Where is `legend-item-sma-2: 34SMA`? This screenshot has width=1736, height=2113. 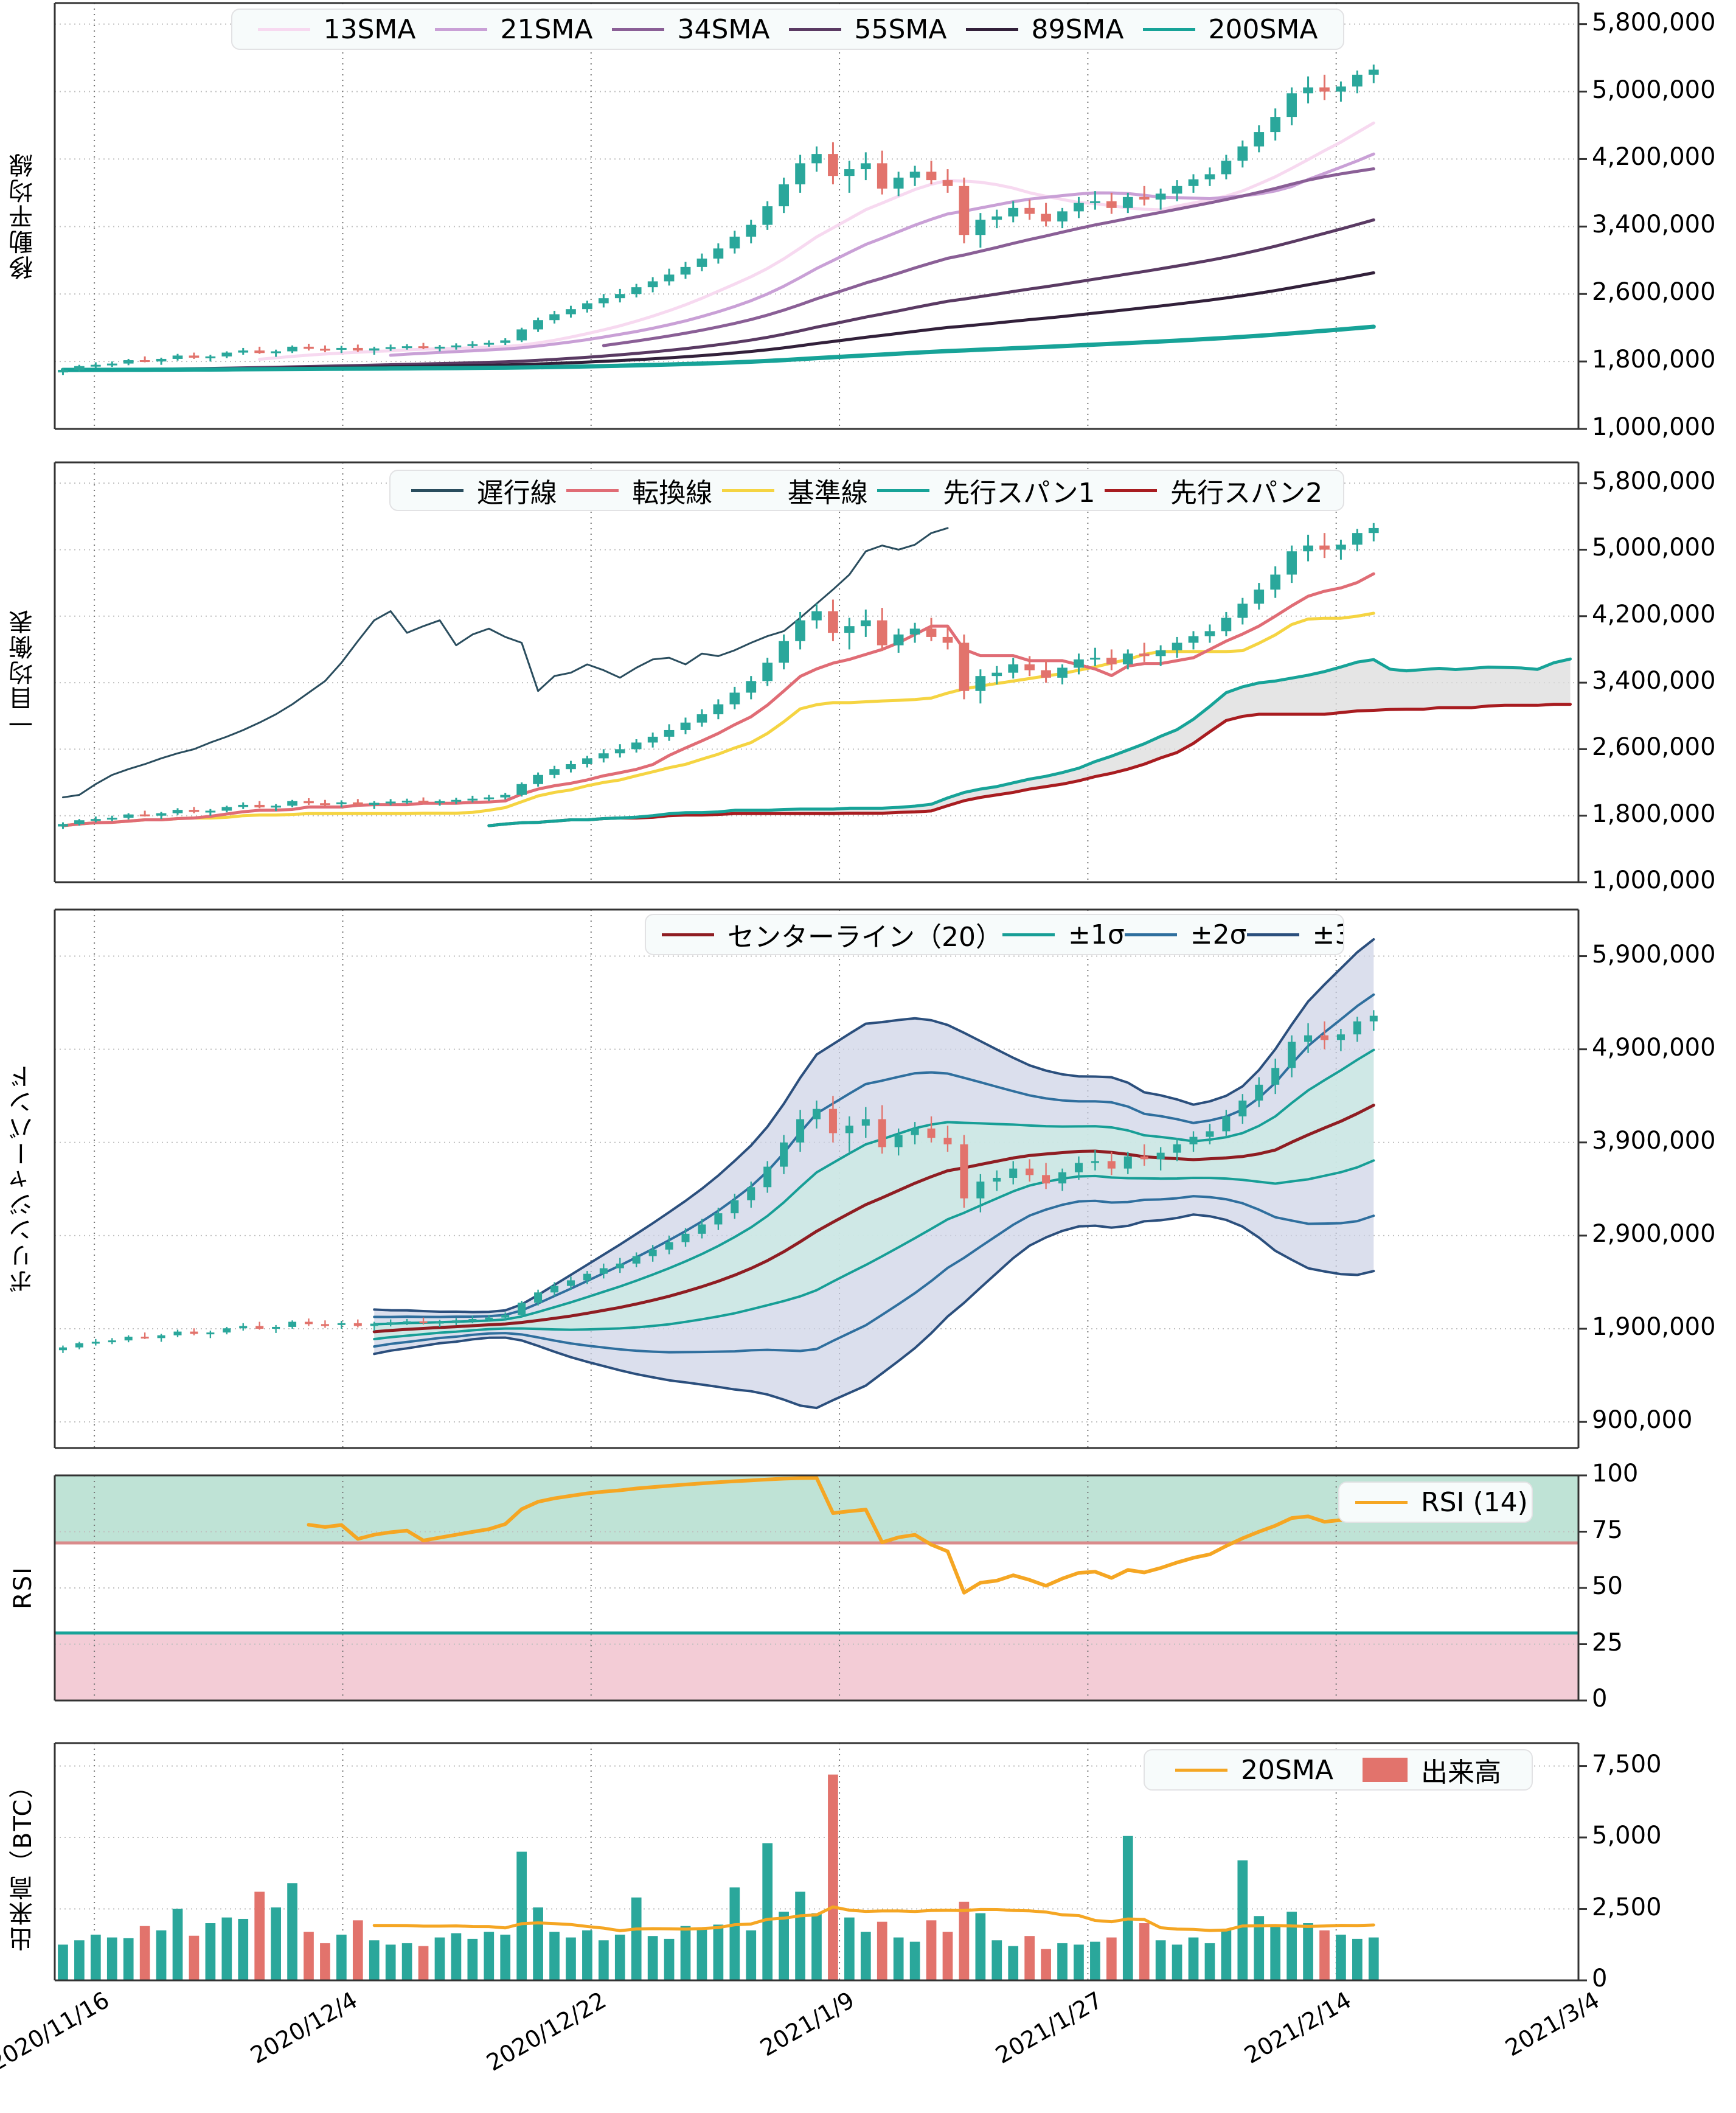
legend-item-sma-2: 34SMA is located at coordinates (690, 29).